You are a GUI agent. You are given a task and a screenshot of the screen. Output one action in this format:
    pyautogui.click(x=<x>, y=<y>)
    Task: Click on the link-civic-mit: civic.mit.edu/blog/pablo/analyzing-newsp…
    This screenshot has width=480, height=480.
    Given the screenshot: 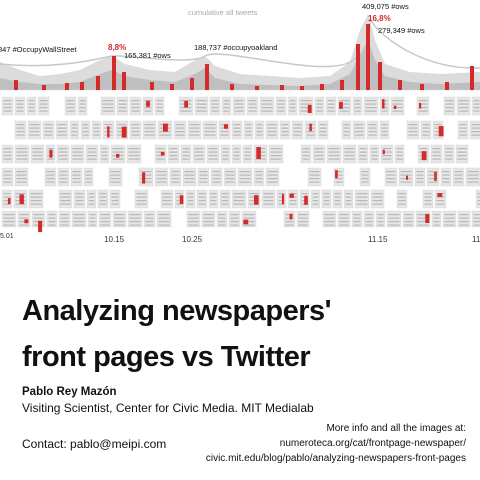 What is the action you would take?
    pyautogui.click(x=335, y=458)
    